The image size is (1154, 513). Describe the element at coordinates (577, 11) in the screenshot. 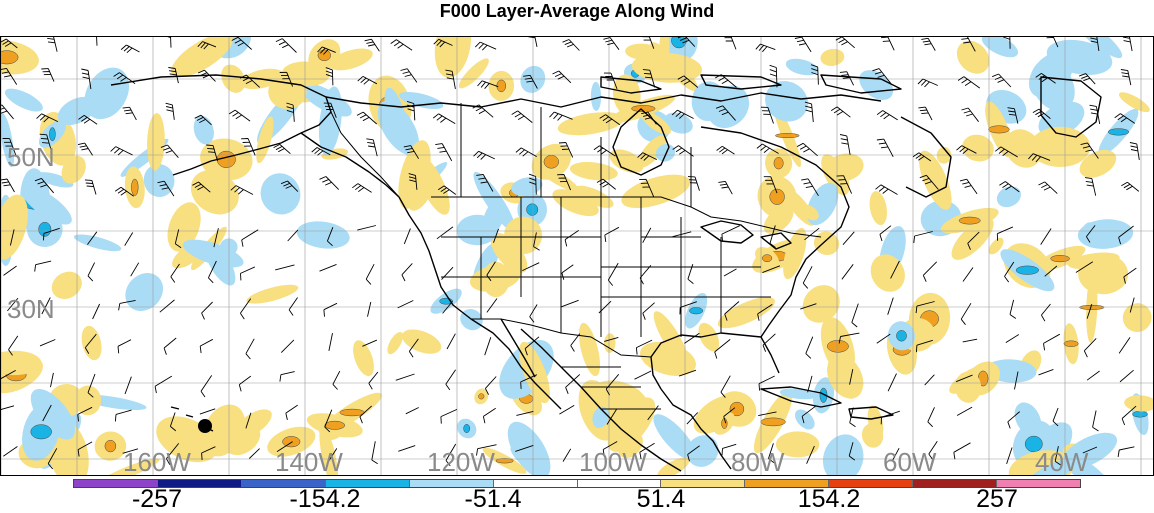

I see `map-title: F000 Layer-Average Along Wind` at that location.